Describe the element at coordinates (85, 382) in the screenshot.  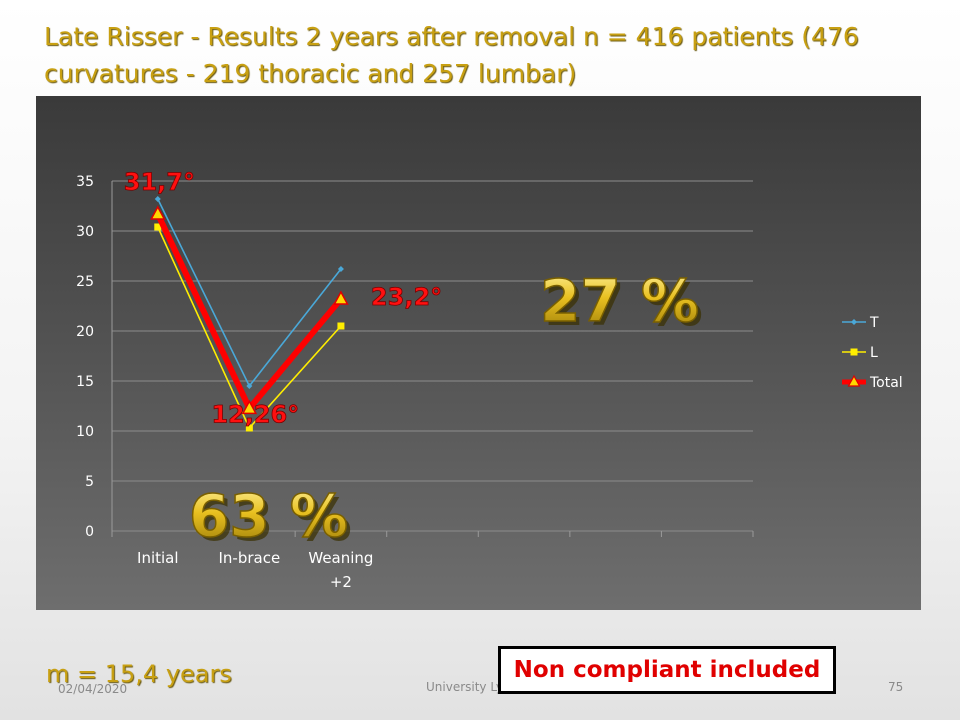
I see `y-tick-label: 15` at that location.